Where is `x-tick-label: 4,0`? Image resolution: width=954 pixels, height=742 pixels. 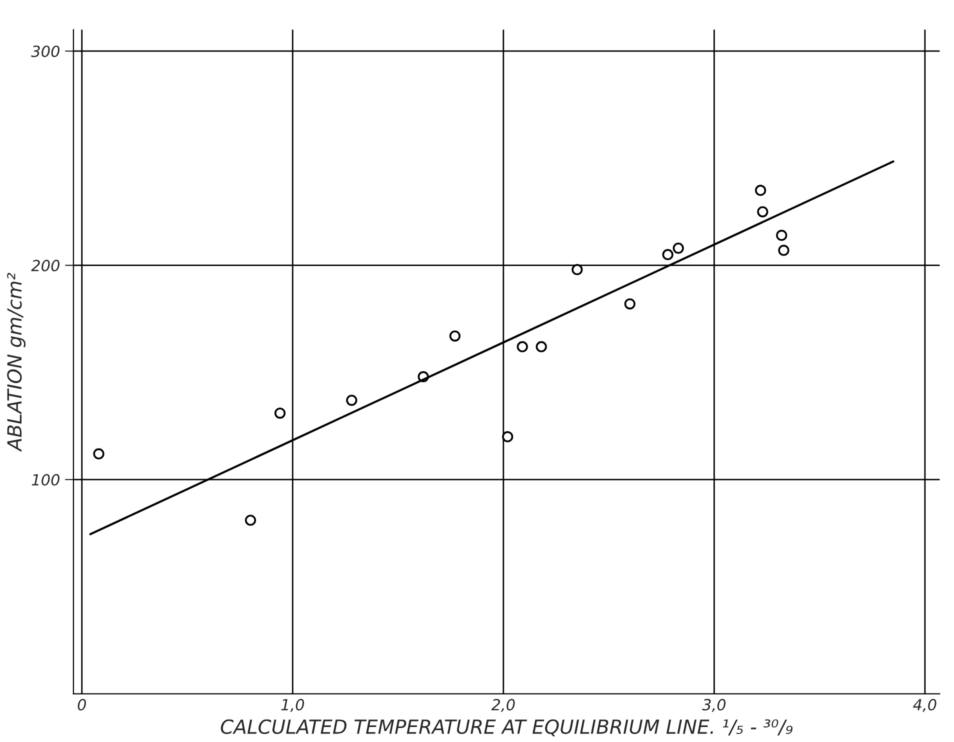
x-tick-label: 4,0 is located at coordinates (924, 705).